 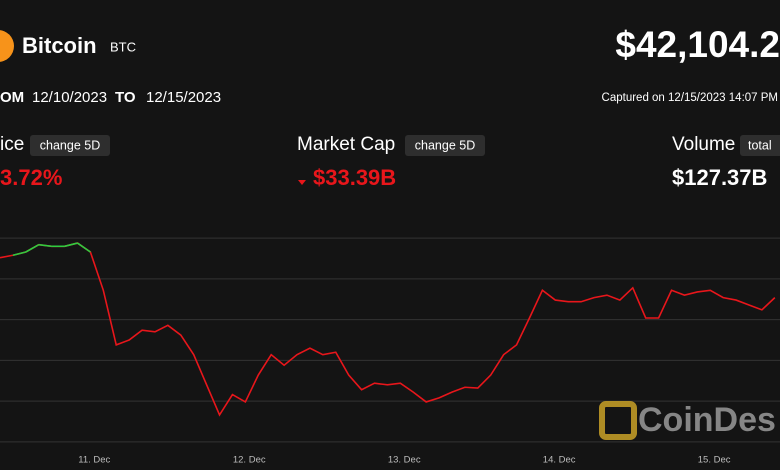 What do you see at coordinates (123, 46) in the screenshot?
I see `coin-symbol: BTC` at bounding box center [123, 46].